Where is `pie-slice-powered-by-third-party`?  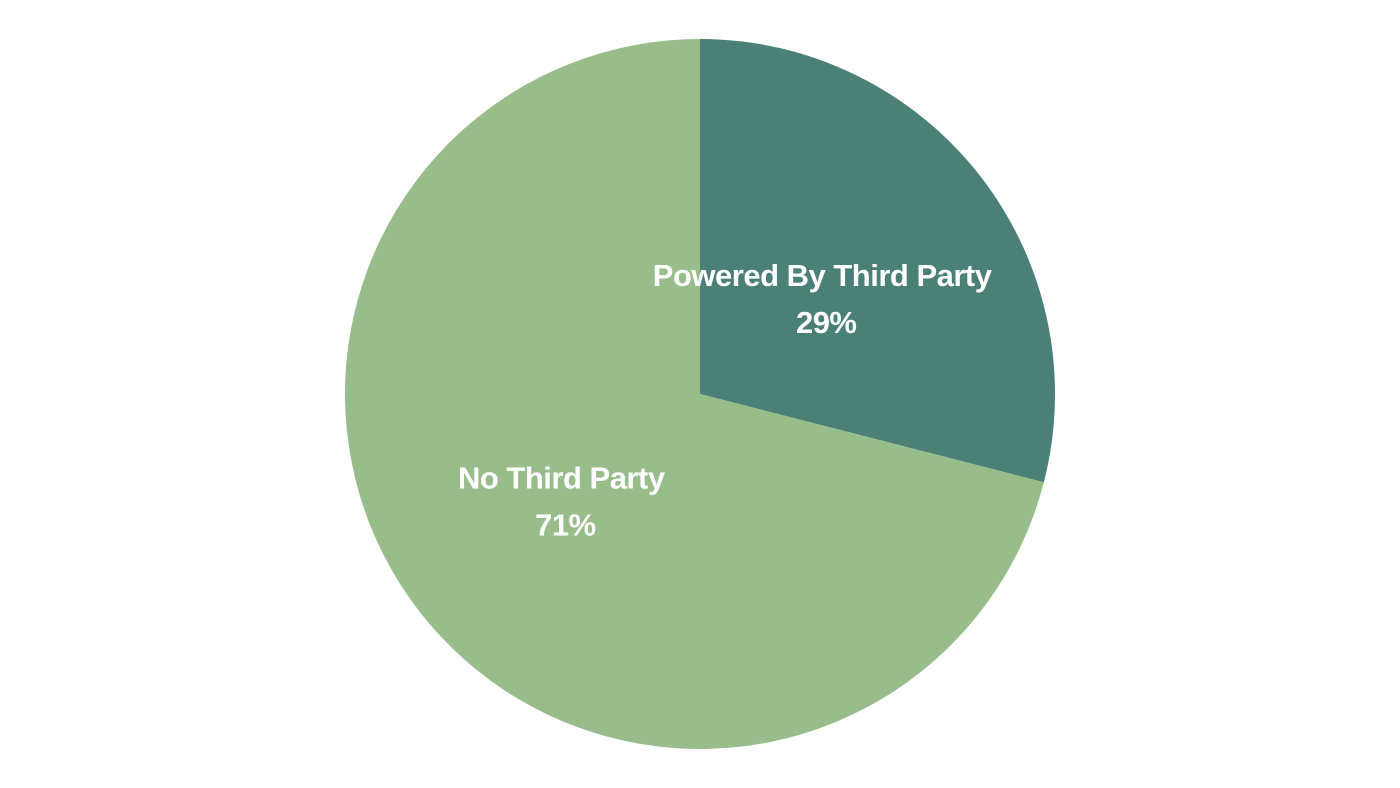
pie-slice-powered-by-third-party is located at coordinates (877, 261).